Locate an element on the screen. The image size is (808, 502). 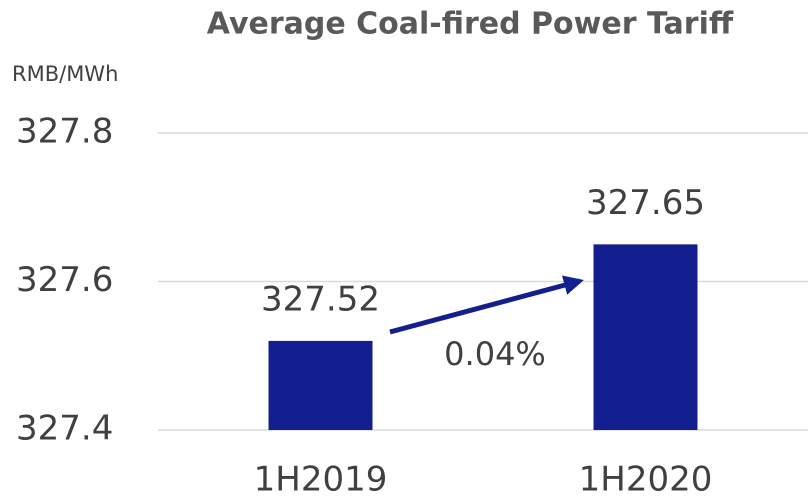
x-tick-label: 1H2020 is located at coordinates (646, 480).